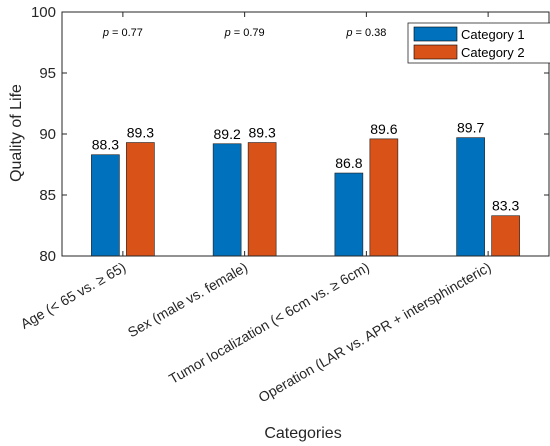 The height and width of the screenshot is (446, 550). What do you see at coordinates (73, 295) in the screenshot?
I see `x-category-label-1: Age (< 65 vs. ≥ 65)` at bounding box center [73, 295].